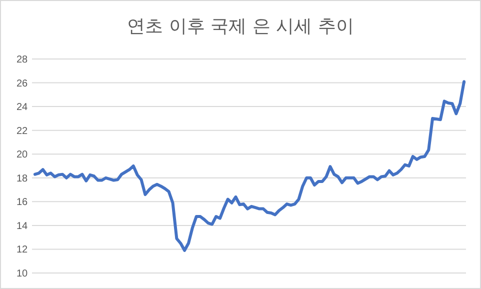 This screenshot has width=481, height=289. I want to click on y-tick-label: 10, so click(22, 274).